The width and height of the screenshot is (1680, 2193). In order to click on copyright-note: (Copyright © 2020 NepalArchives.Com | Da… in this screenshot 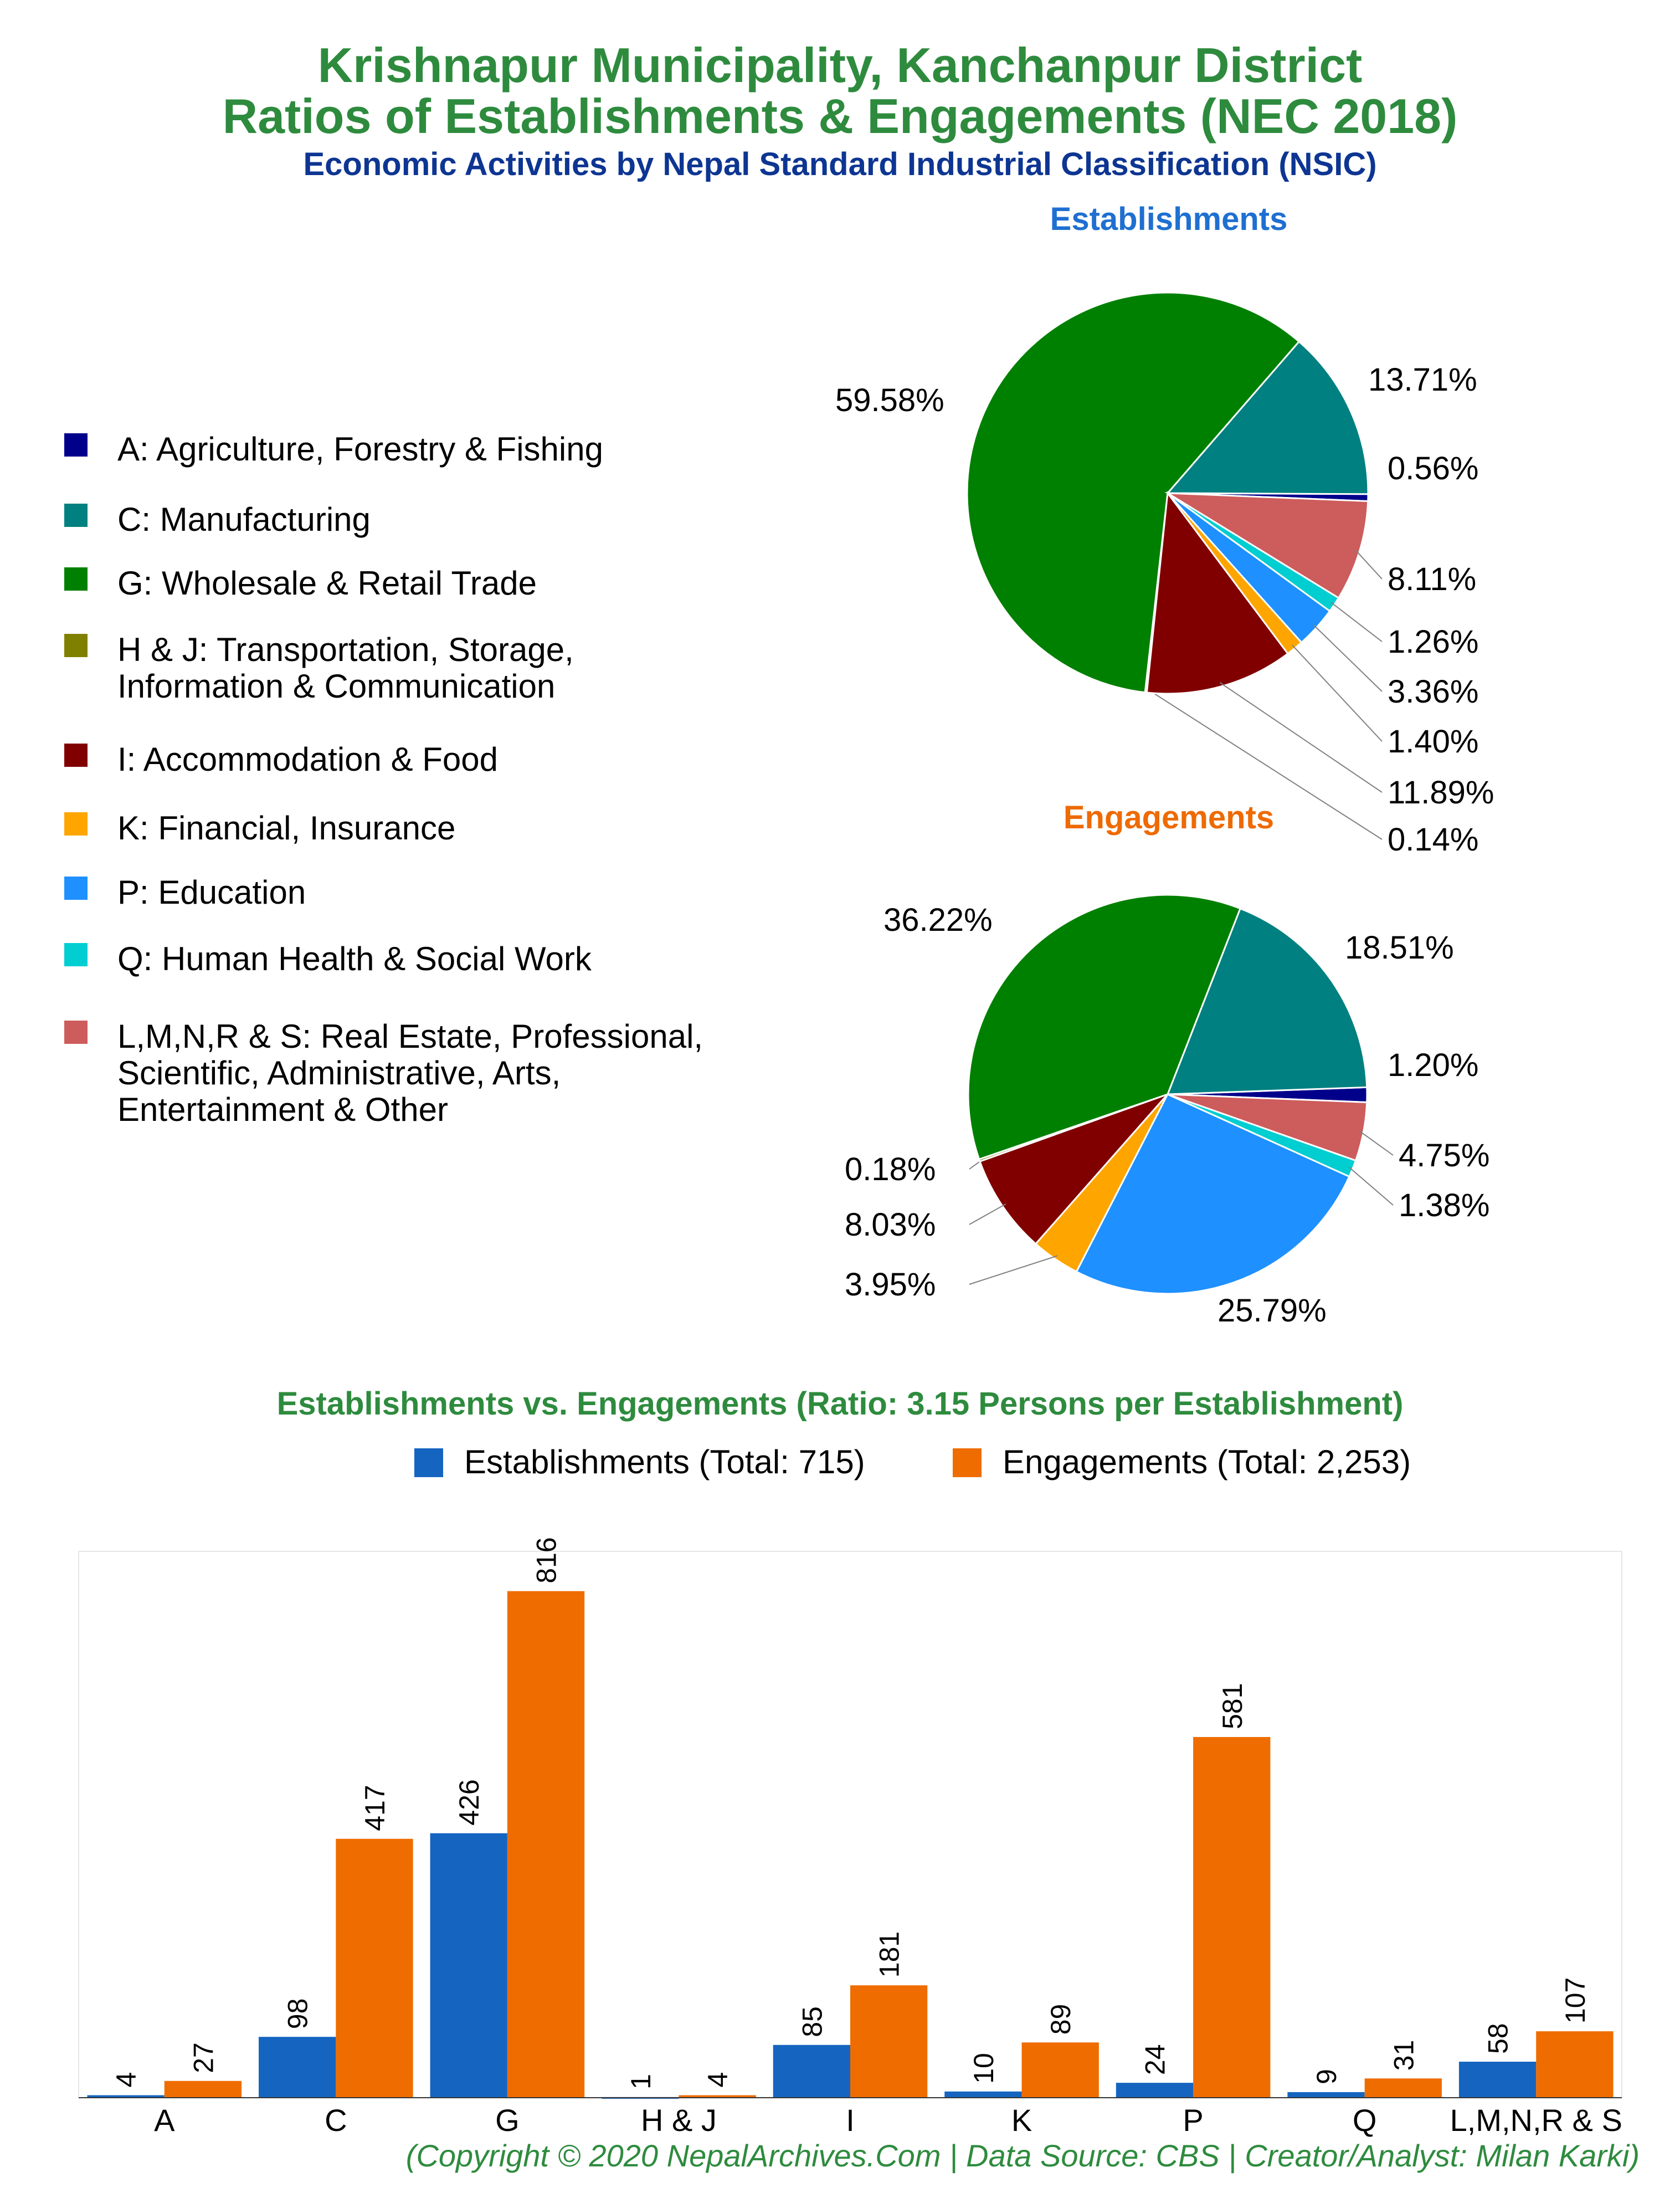, I will do `click(1022, 2155)`.